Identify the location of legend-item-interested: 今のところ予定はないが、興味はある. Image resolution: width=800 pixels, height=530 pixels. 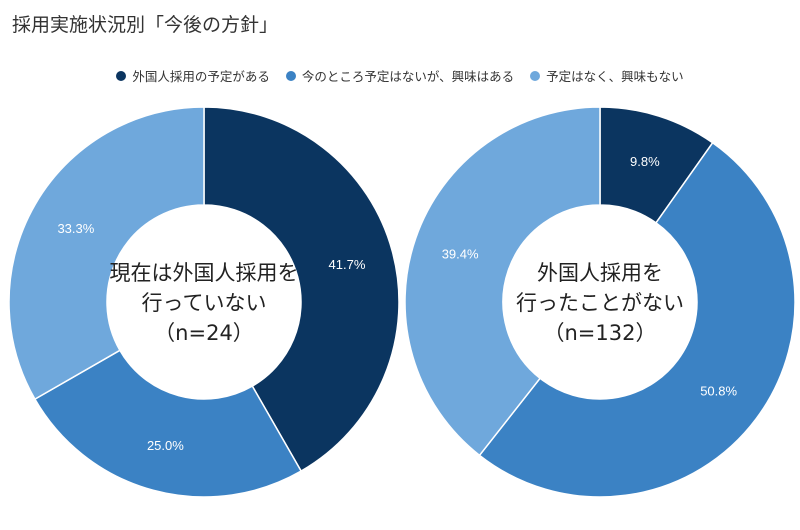
(400, 75).